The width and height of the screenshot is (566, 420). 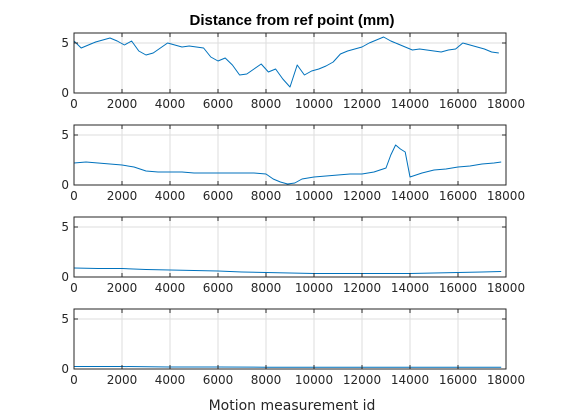 I want to click on figure-title: Distance from ref point (mm), so click(x=291, y=20).